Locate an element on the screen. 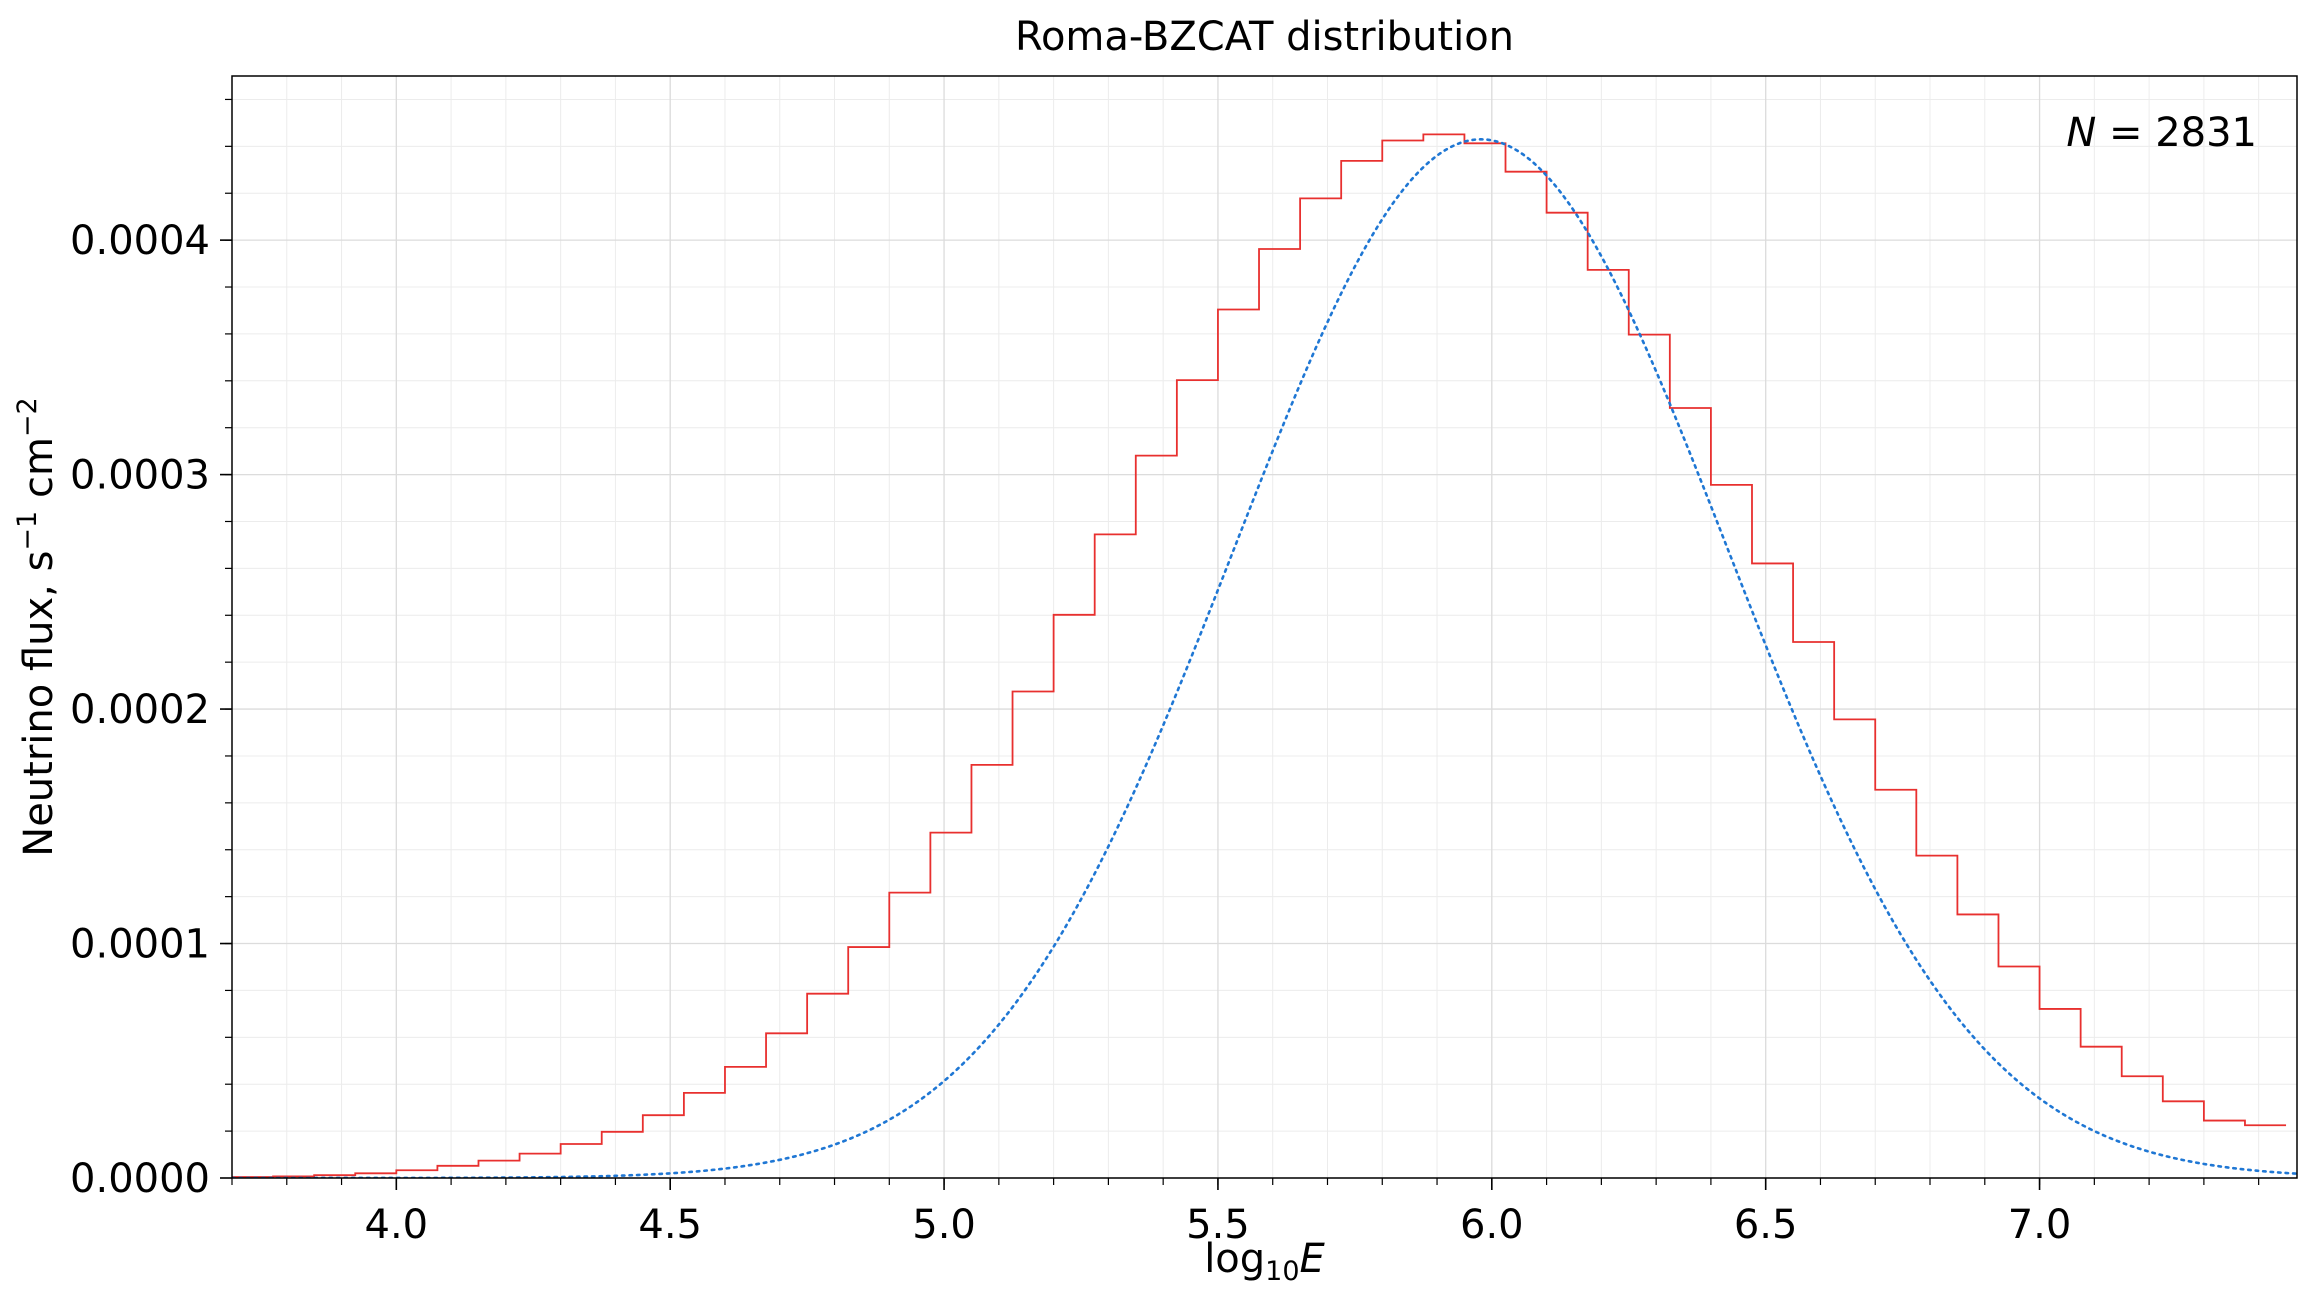 The width and height of the screenshot is (2304, 1296). annotation-label: N is located at coordinates (2081, 133).